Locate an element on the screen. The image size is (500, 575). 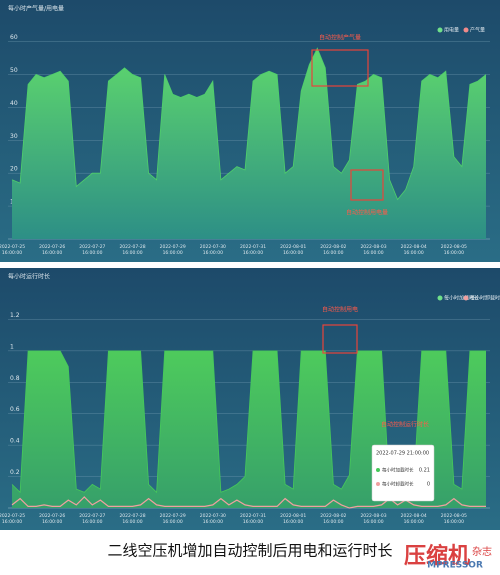
watermark: 压缩机 is located at coordinates (437, 556).